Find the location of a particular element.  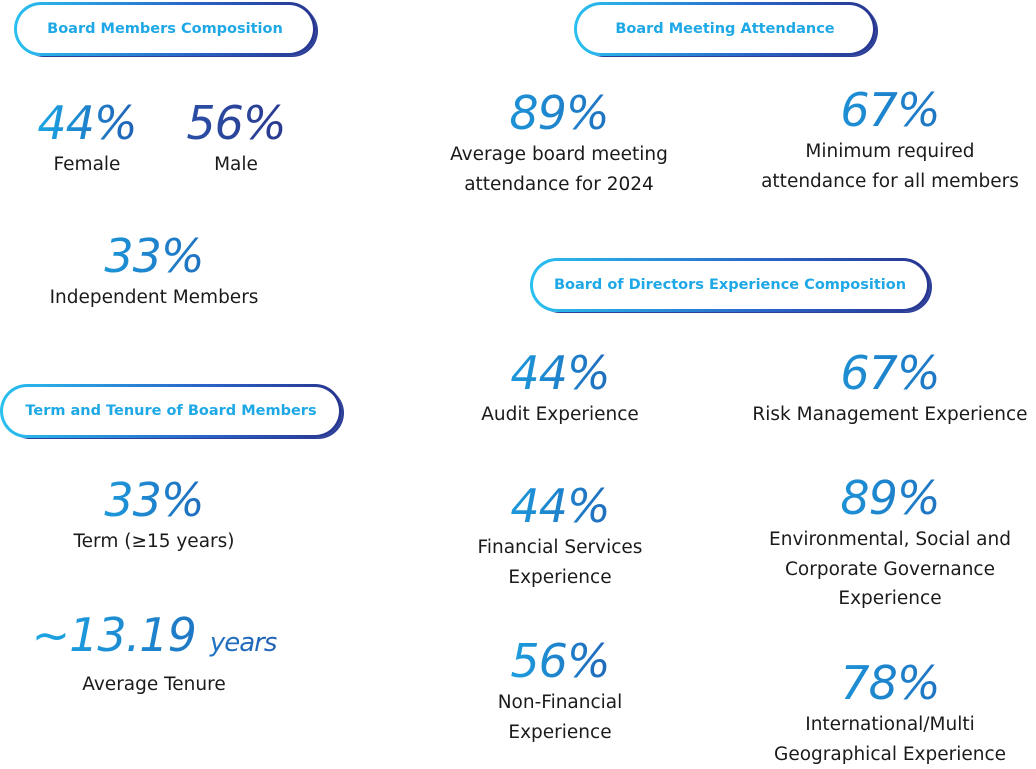

term-tenure-header-label: Term and Tenure of Board Members is located at coordinates (170, 411).